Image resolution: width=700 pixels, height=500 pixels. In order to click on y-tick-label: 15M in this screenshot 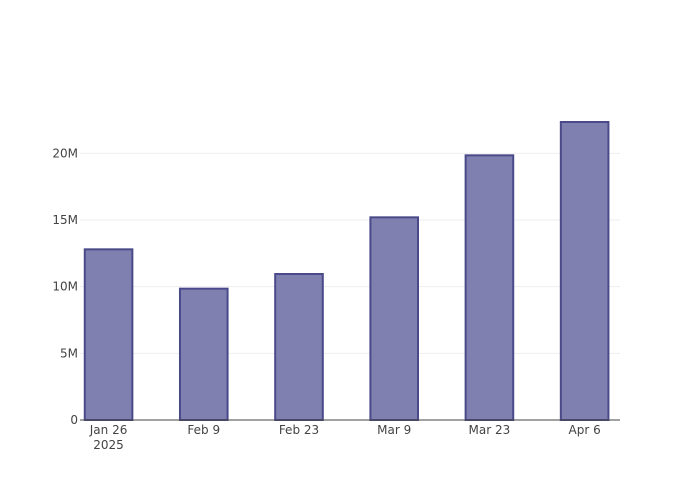, I will do `click(65, 220)`.